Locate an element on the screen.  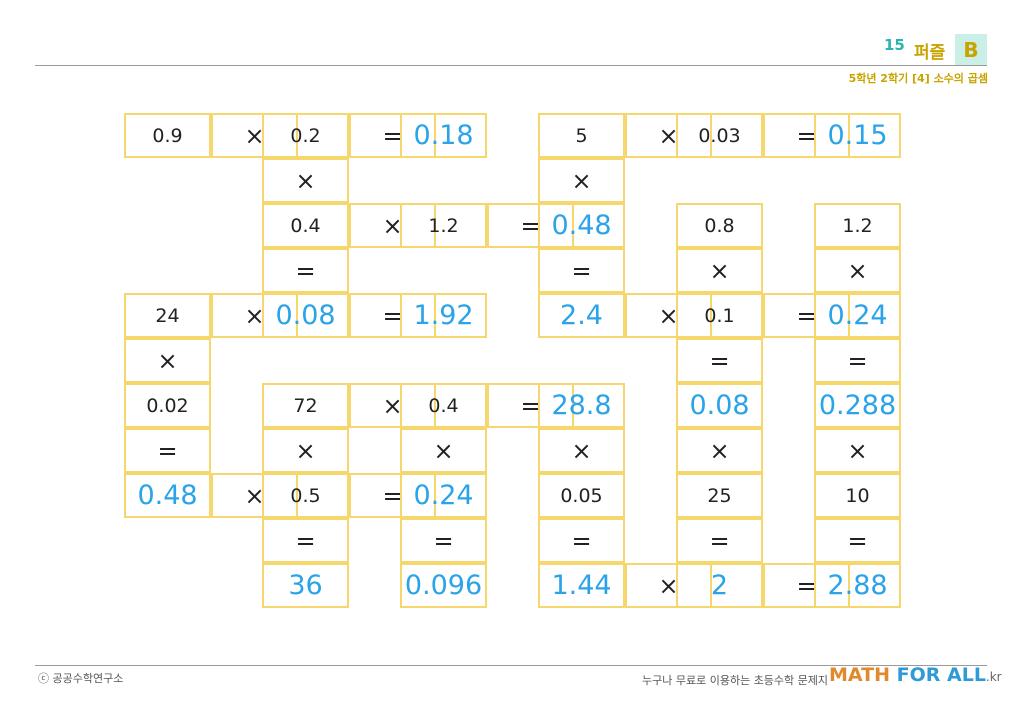
brand-forall: FOR ALL is located at coordinates (941, 675).